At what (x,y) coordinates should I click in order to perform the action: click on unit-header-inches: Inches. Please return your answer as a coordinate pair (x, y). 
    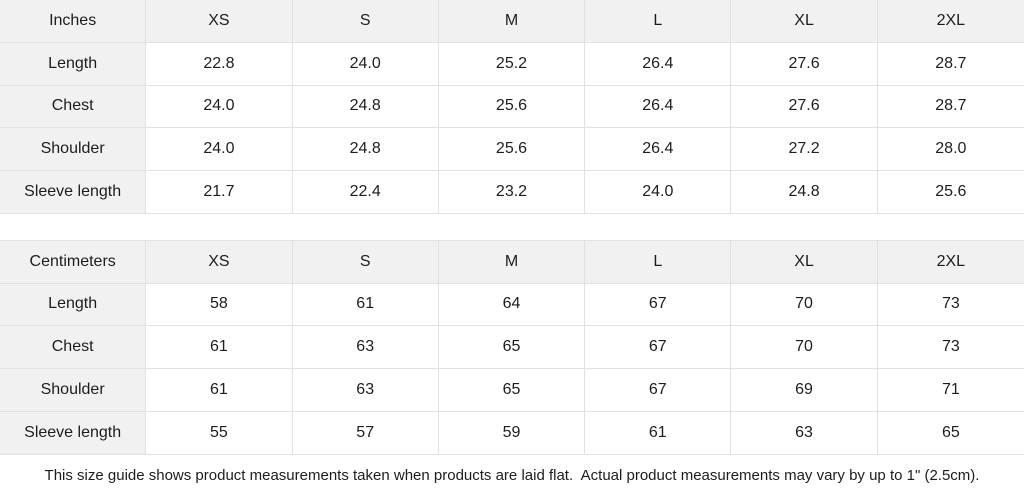
    Looking at the image, I should click on (73, 21).